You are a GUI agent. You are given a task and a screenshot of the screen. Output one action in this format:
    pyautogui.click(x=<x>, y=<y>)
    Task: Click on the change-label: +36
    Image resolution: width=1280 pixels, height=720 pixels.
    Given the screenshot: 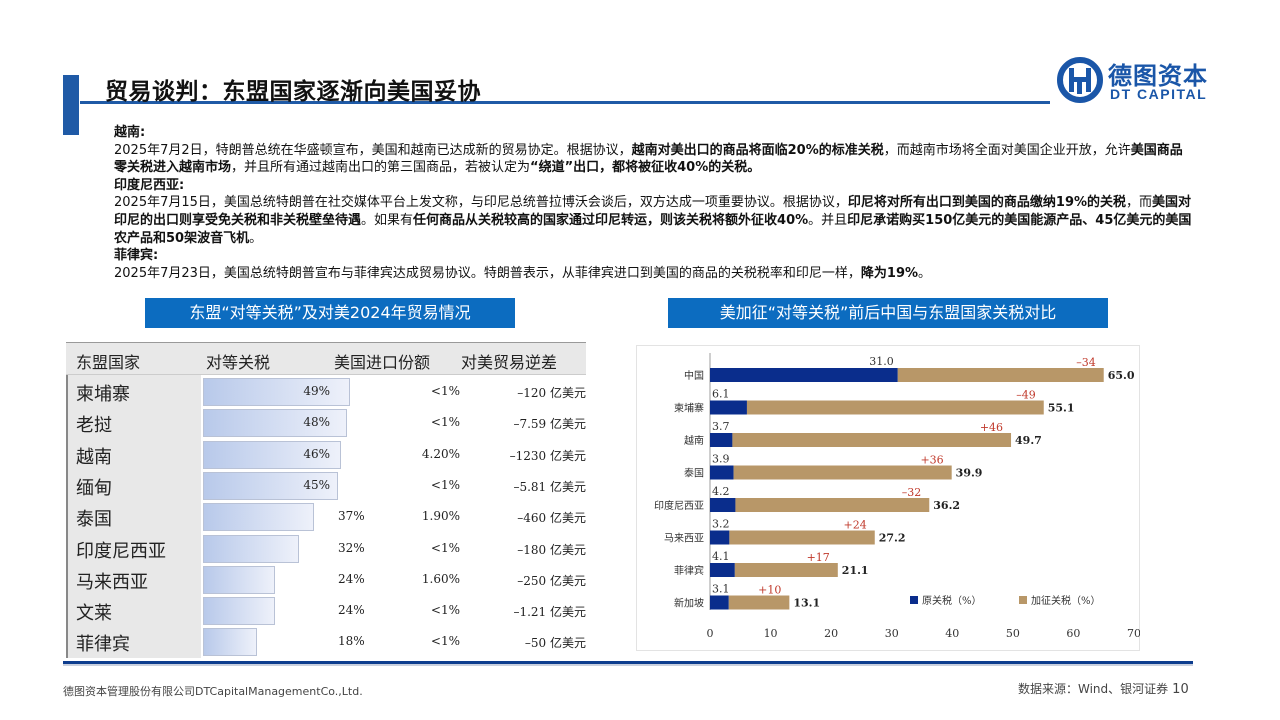 What is the action you would take?
    pyautogui.click(x=931, y=460)
    